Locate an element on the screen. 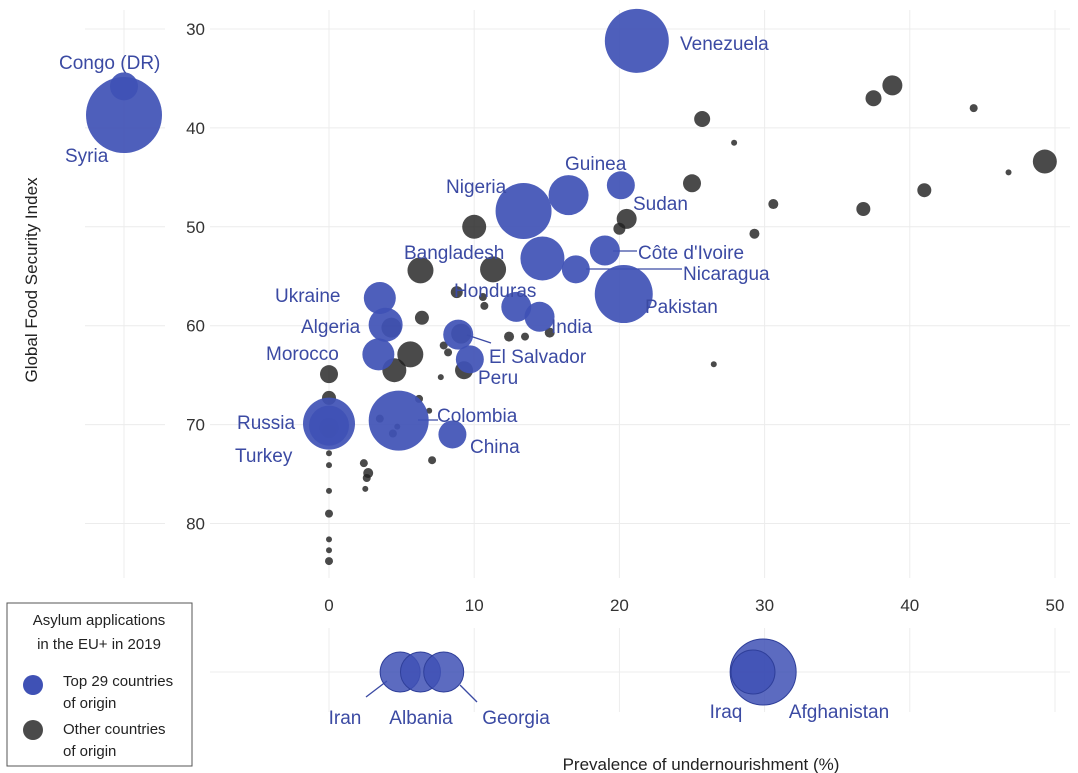 This screenshot has height=773, width=1078. legend-top-swatch is located at coordinates (33, 685).